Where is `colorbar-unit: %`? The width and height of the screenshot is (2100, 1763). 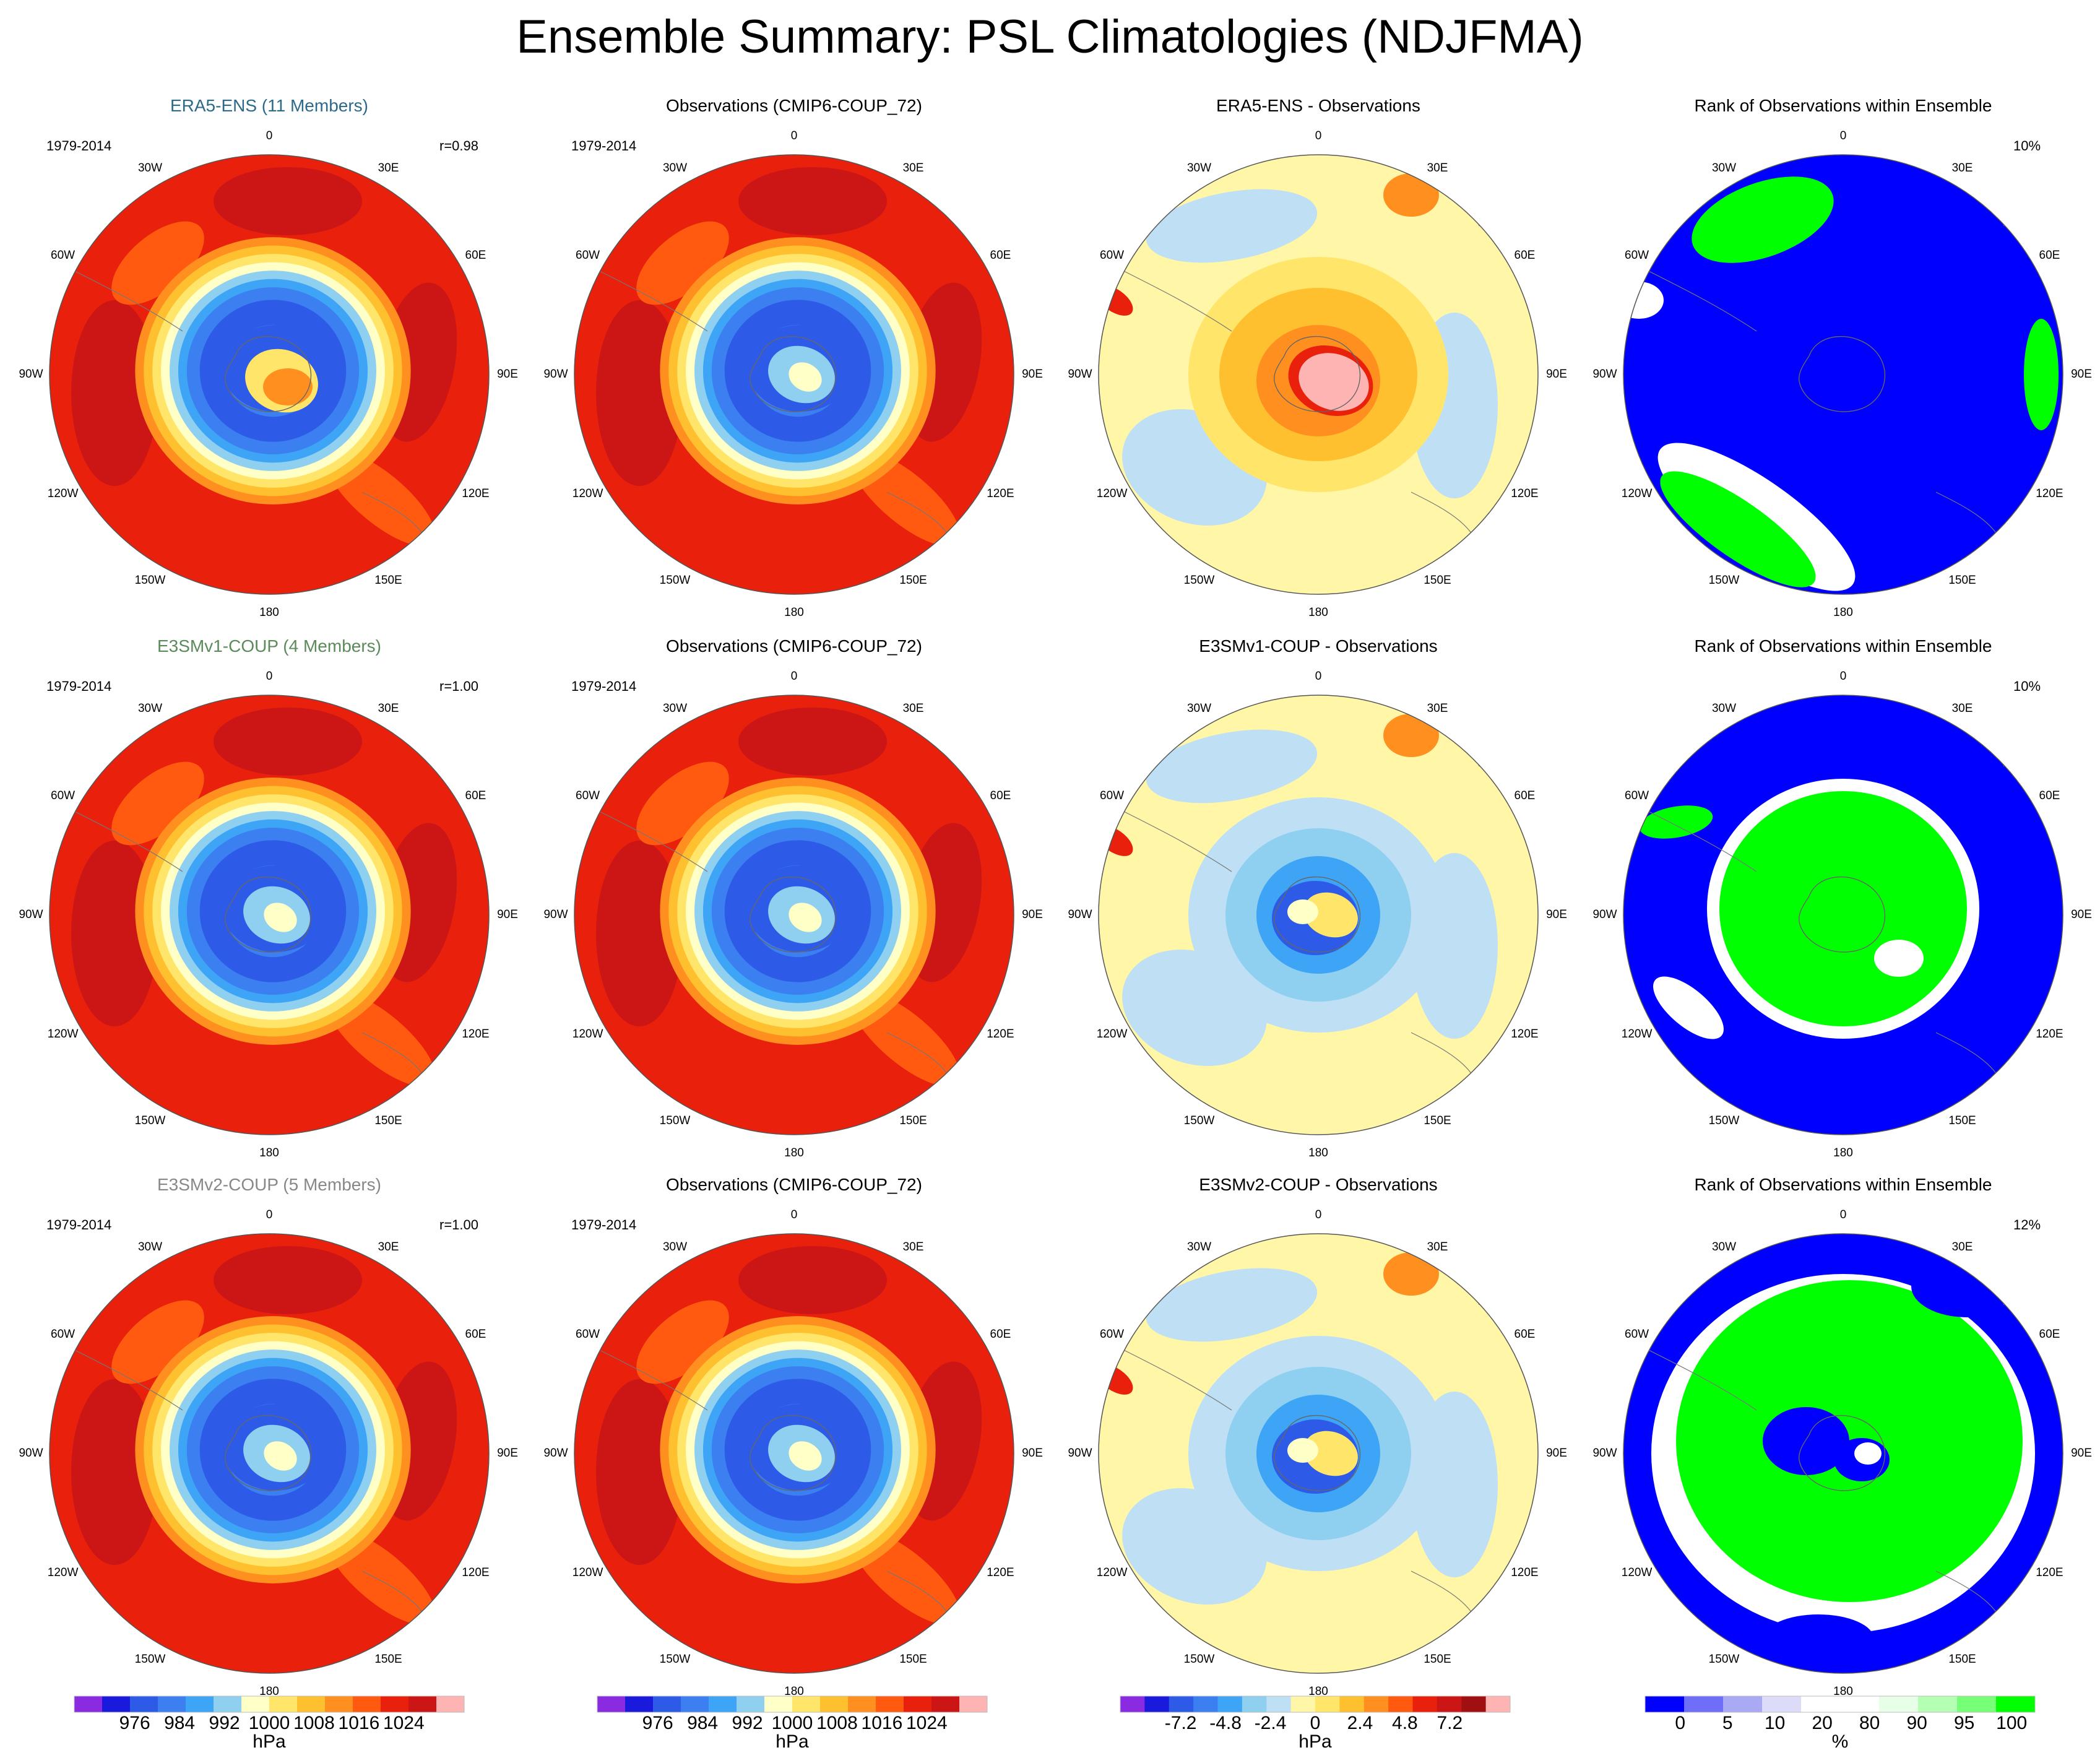
colorbar-unit: % is located at coordinates (1840, 1742).